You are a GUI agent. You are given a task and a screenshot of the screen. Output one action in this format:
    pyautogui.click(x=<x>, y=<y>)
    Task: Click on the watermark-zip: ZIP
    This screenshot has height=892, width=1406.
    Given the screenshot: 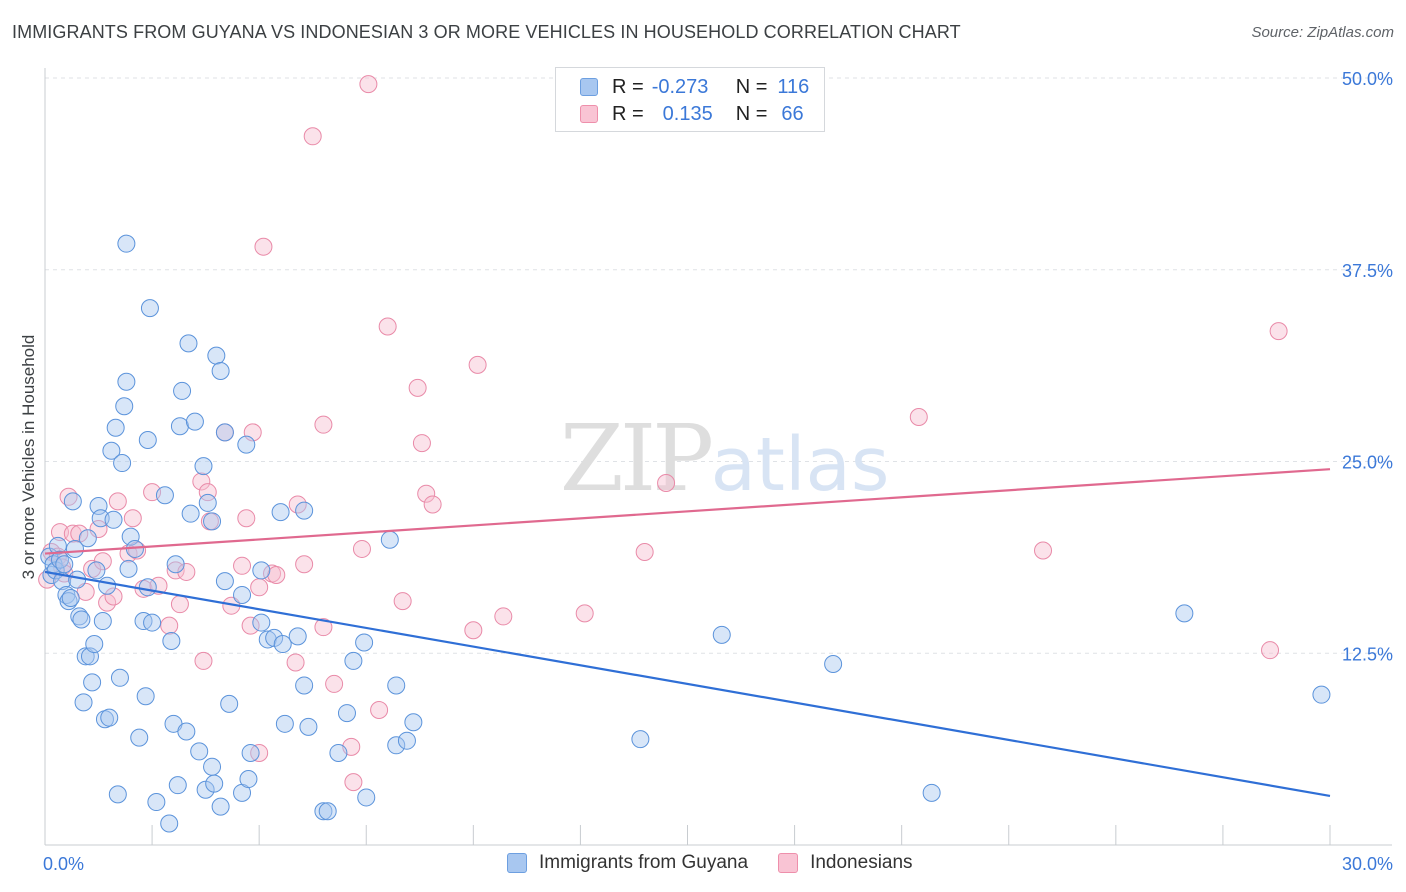 What is the action you would take?
    pyautogui.click(x=635, y=458)
    